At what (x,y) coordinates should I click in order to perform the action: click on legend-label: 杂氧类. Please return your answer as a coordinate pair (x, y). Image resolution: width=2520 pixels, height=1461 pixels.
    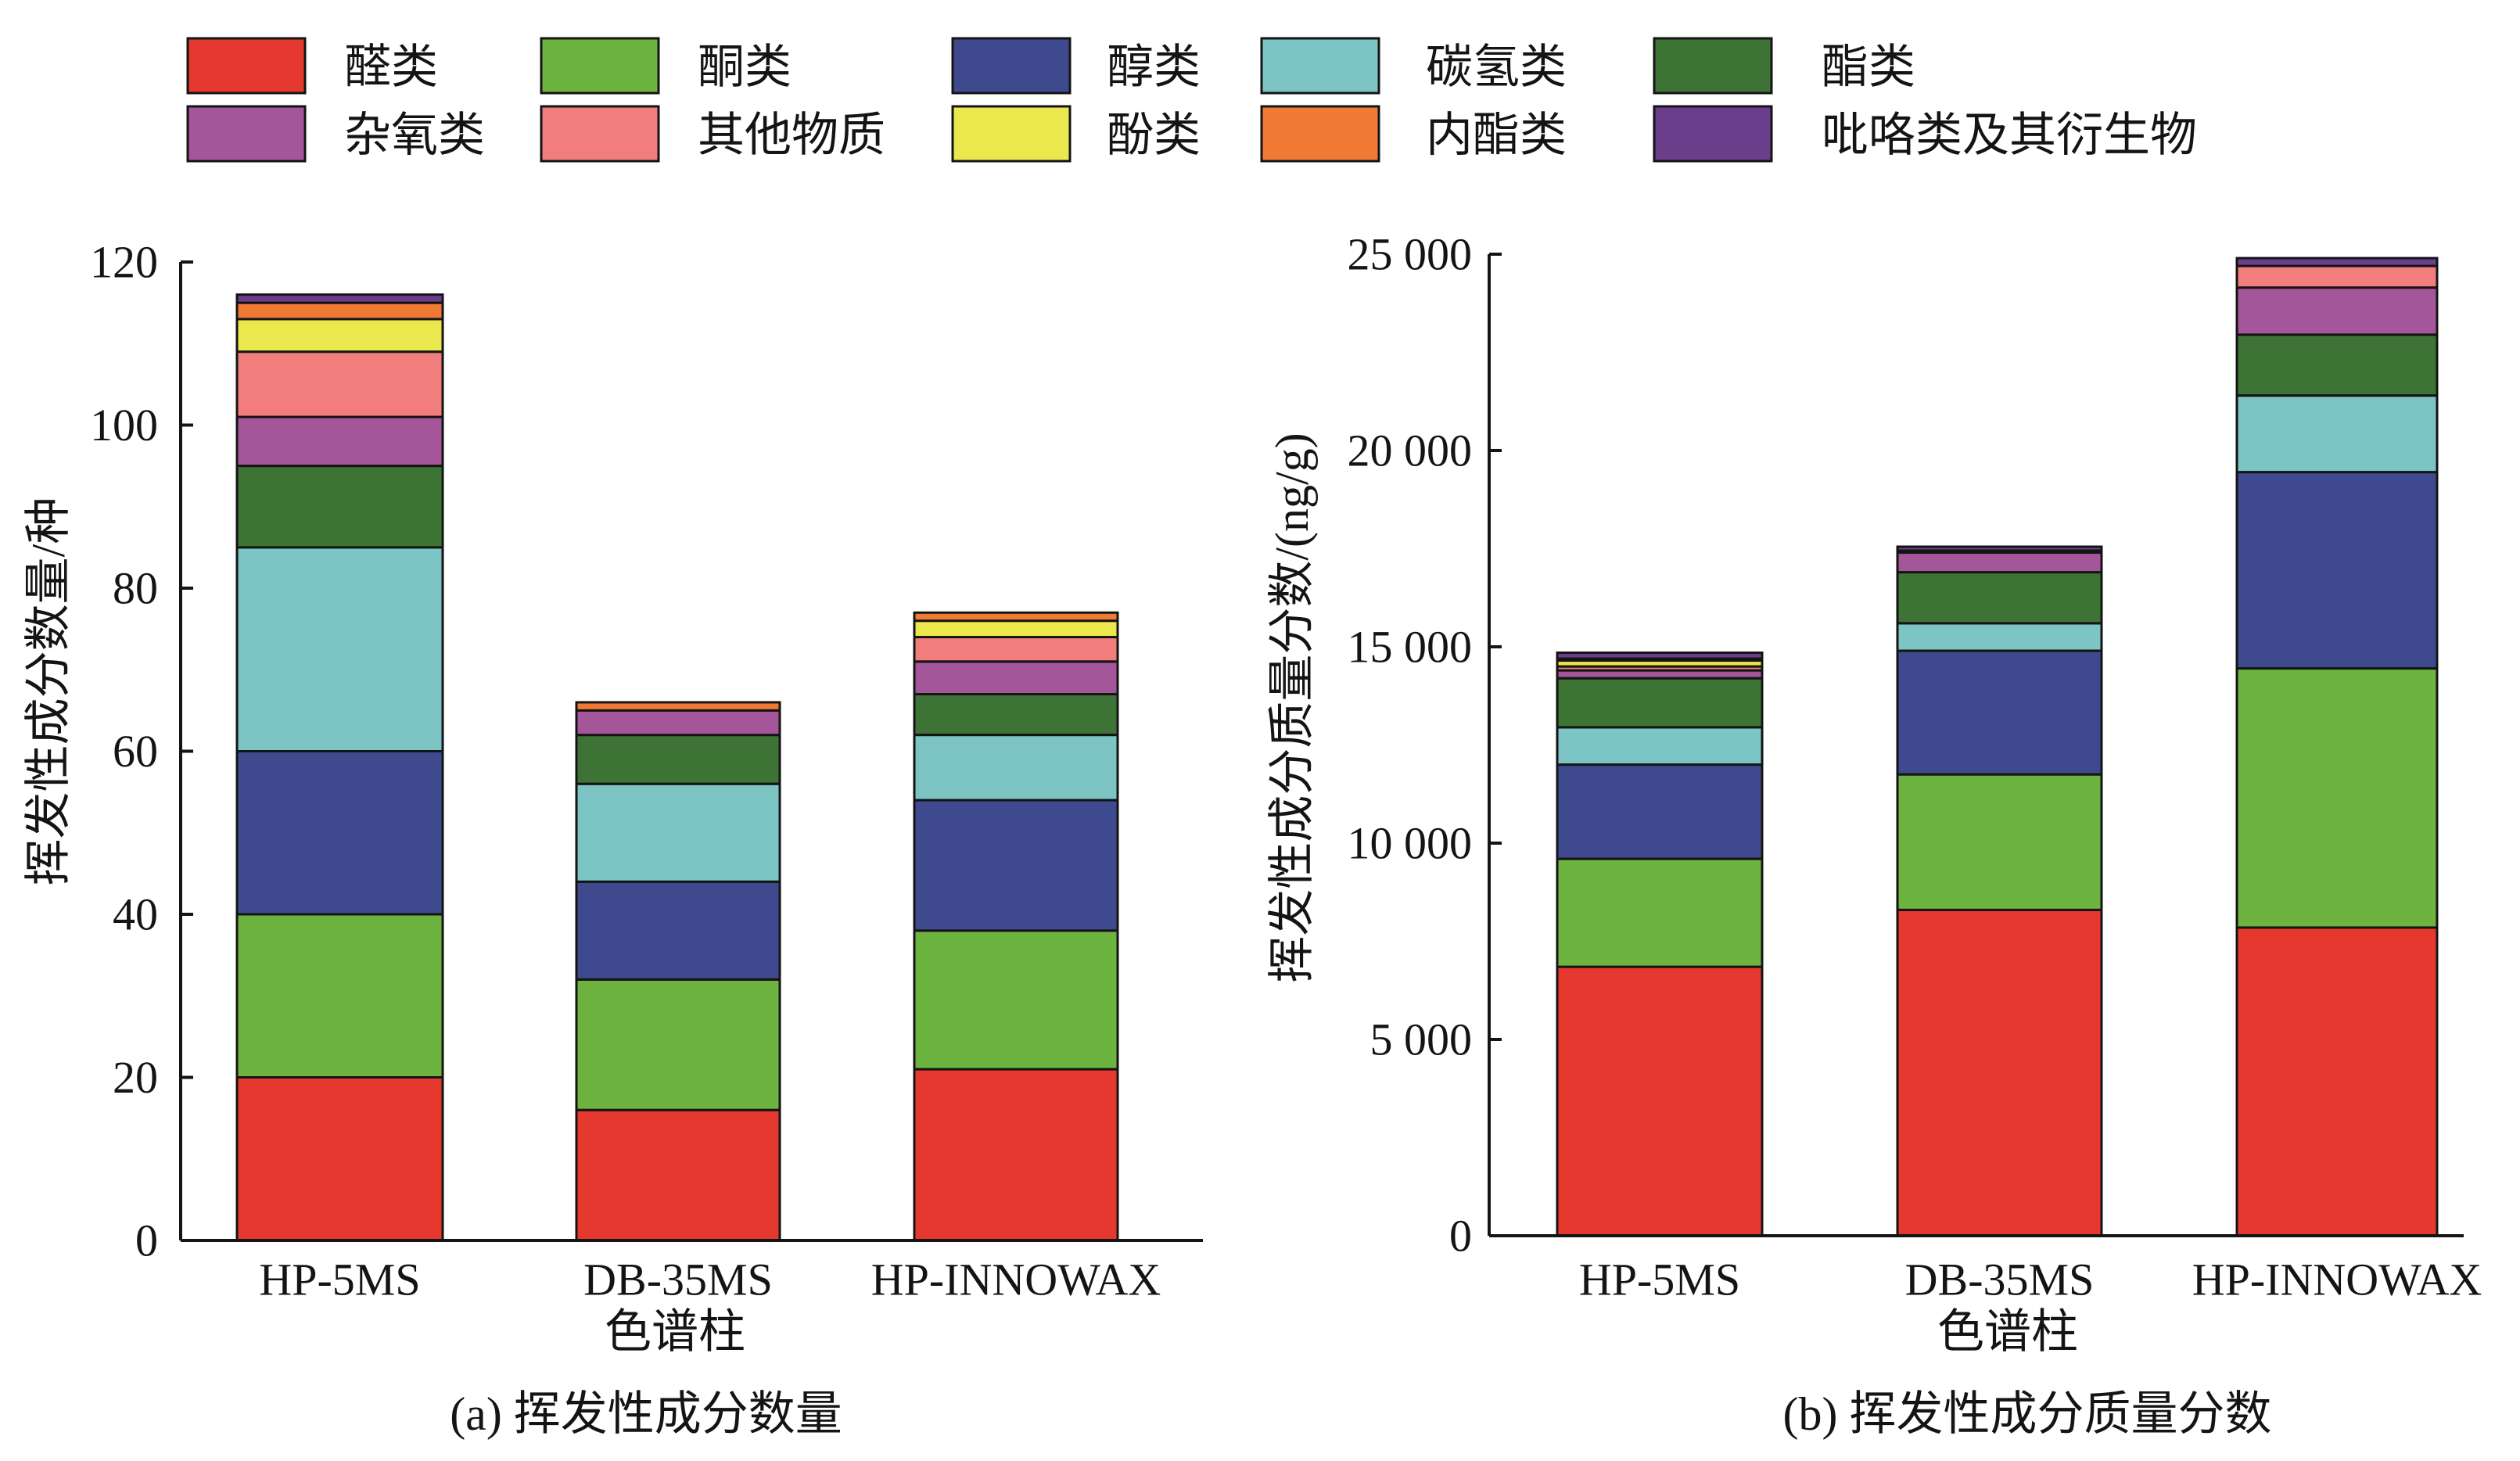
    Looking at the image, I should click on (414, 135).